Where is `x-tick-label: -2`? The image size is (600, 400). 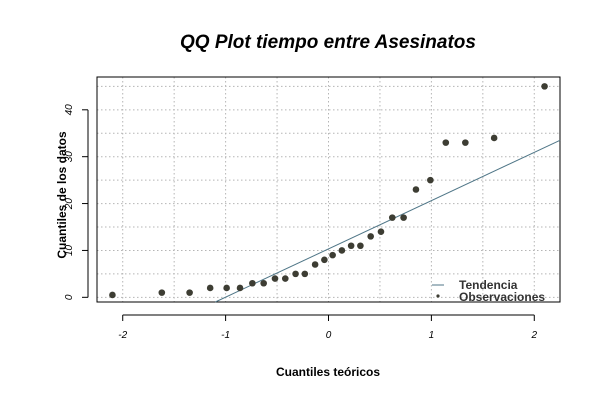
x-tick-label: -2 is located at coordinates (122, 335).